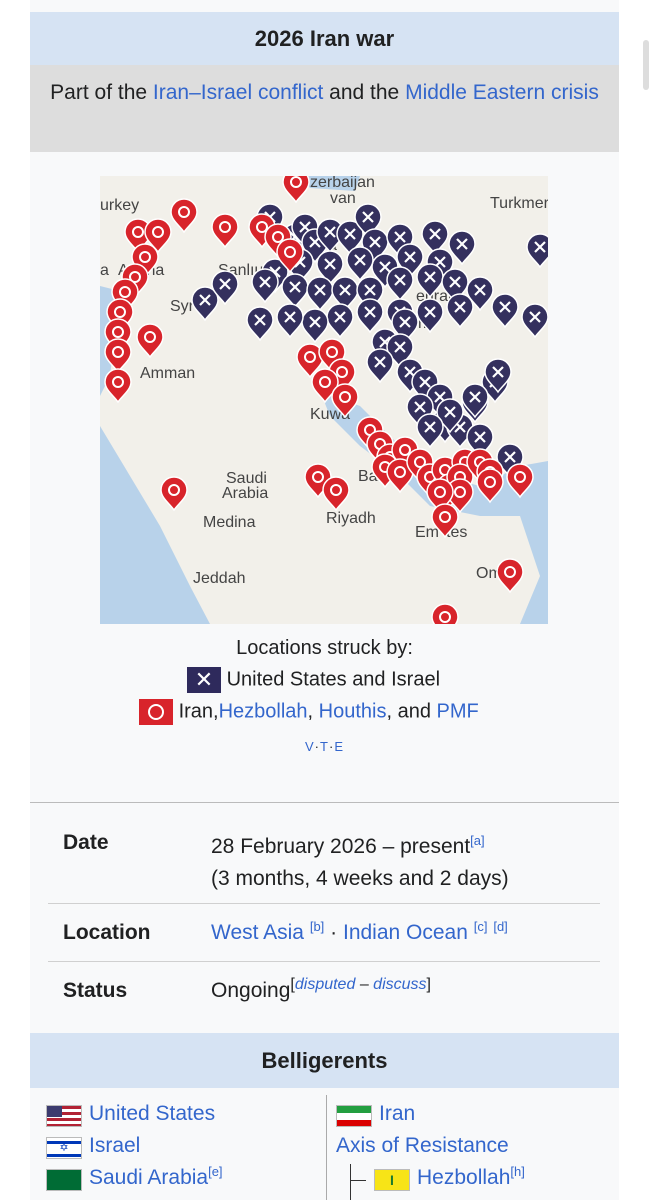 This screenshot has height=1200, width=649. Describe the element at coordinates (330, 183) in the screenshot. I see `caspian` at that location.